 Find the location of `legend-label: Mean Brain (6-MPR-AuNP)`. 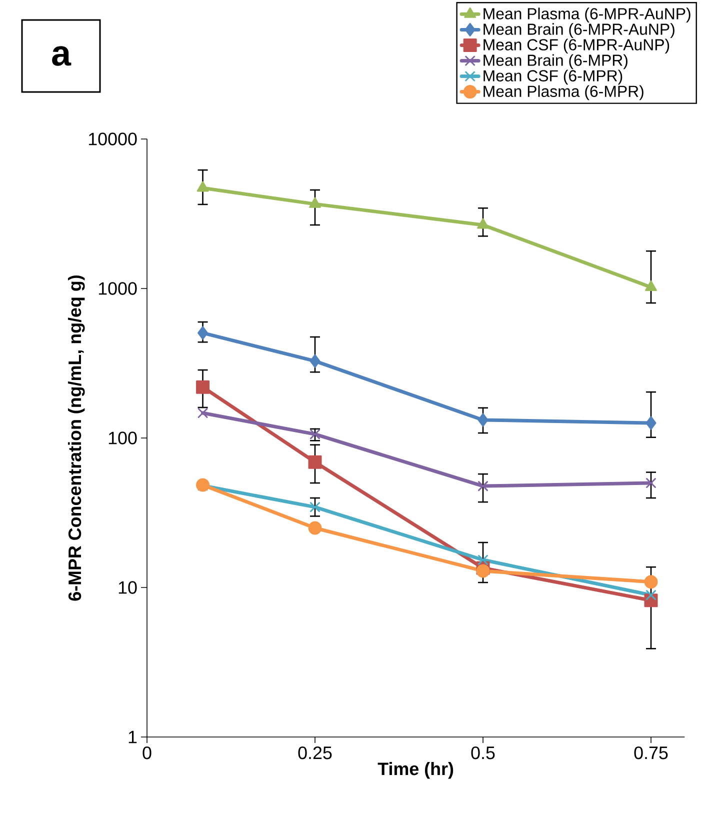

legend-label: Mean Brain (6-MPR-AuNP) is located at coordinates (579, 30).